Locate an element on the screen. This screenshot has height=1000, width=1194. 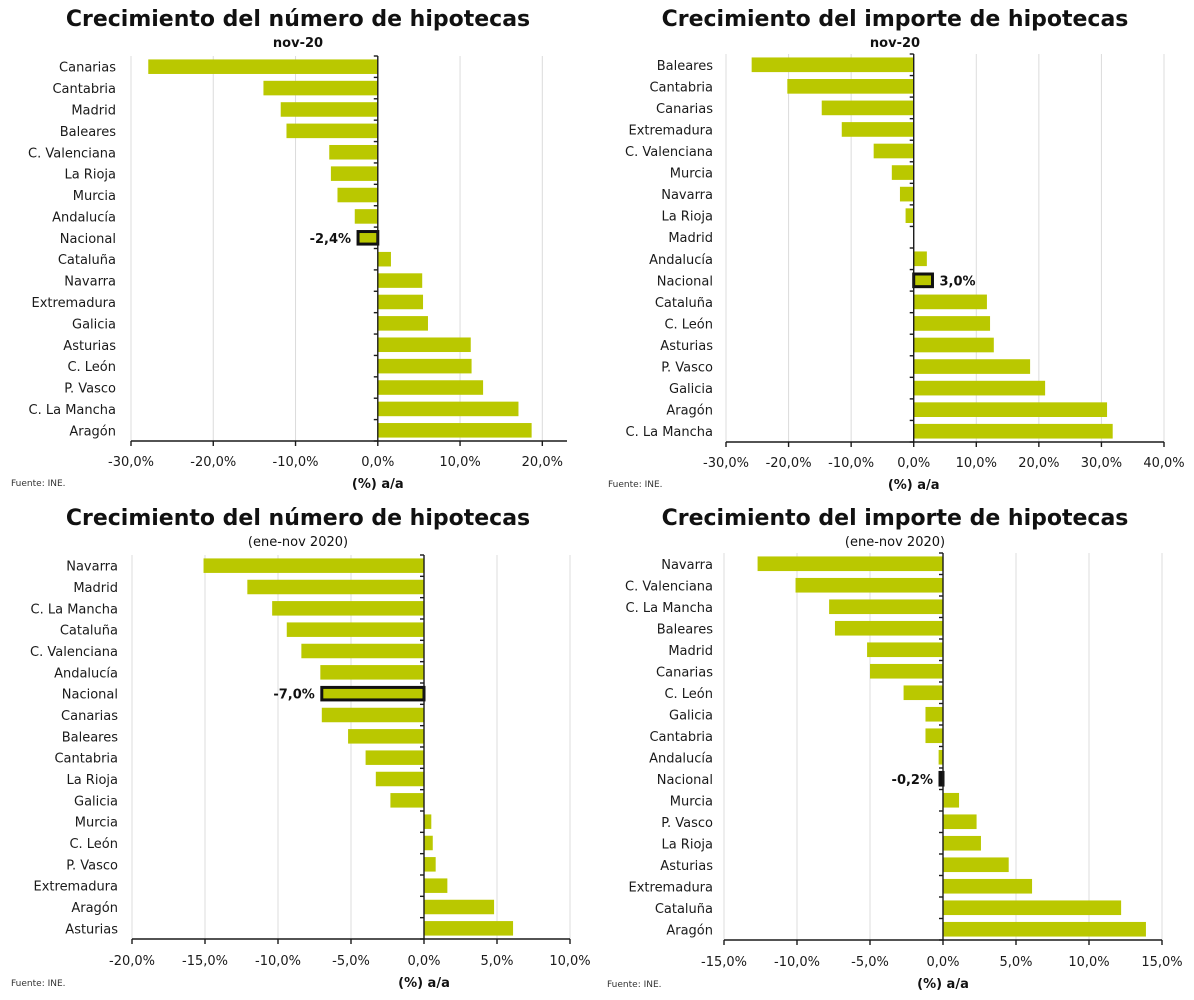
category-label: Andalucía is located at coordinates (84, 217).